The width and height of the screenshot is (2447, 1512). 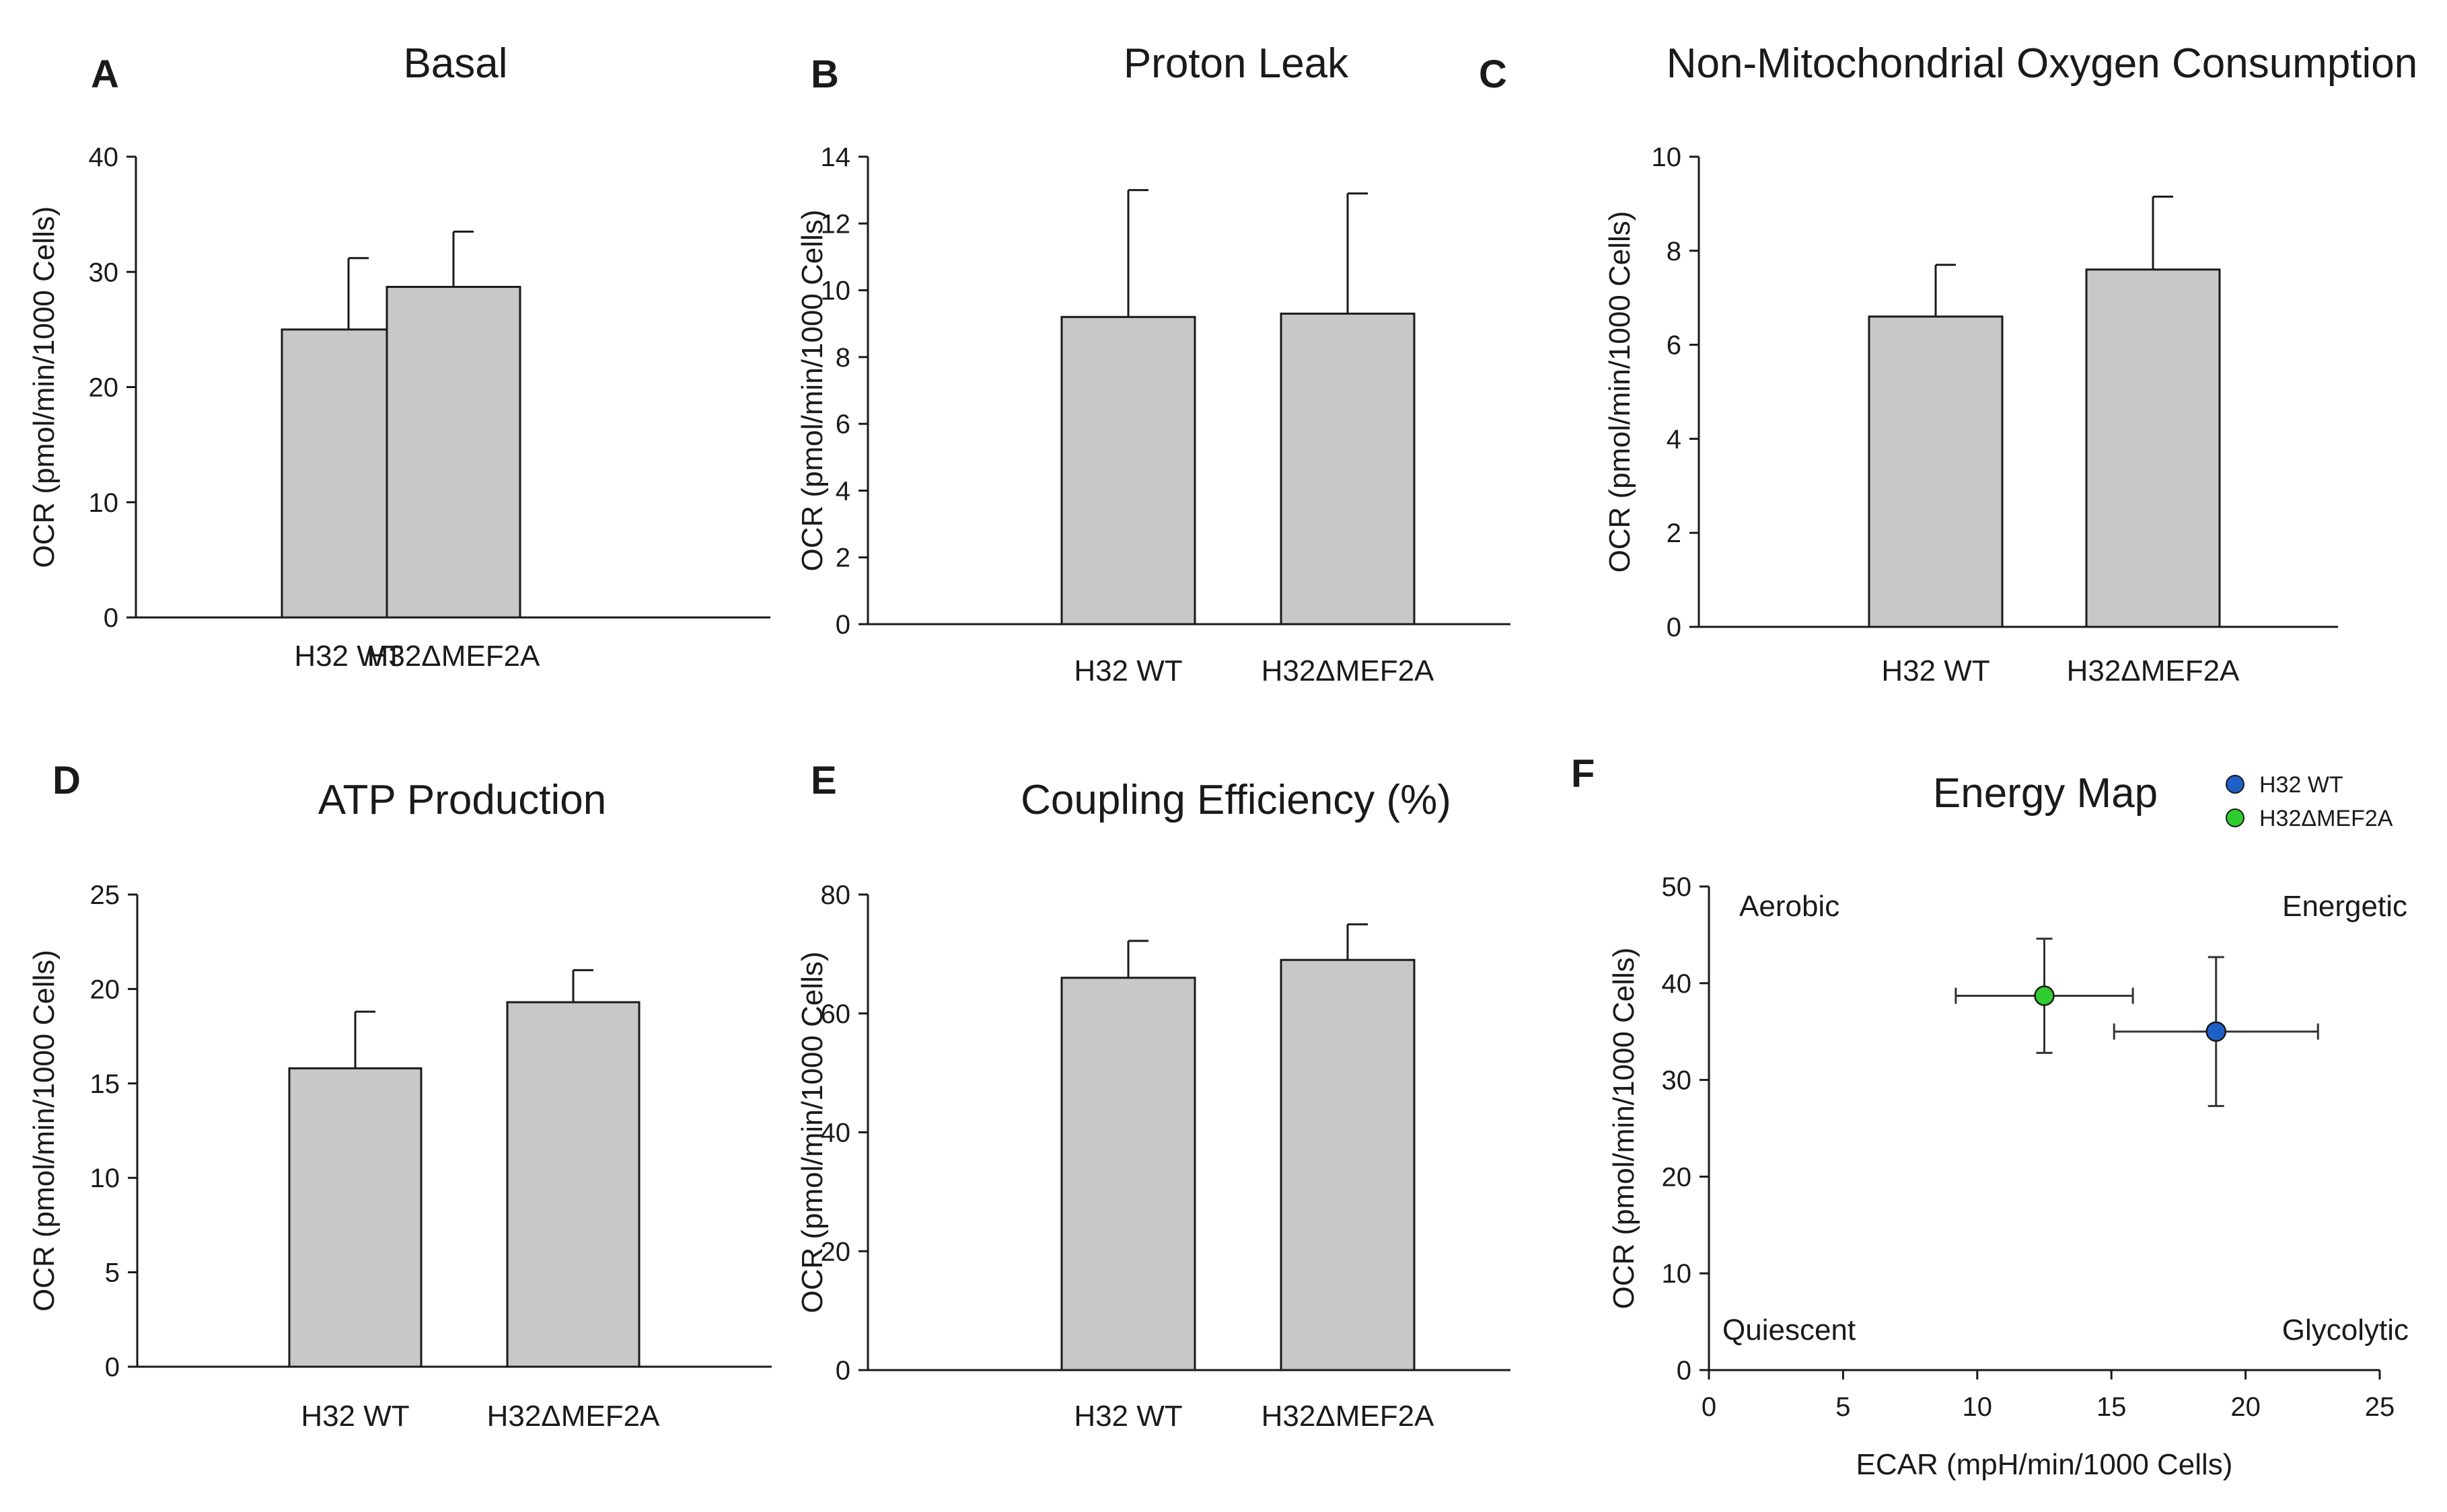 What do you see at coordinates (2044, 1464) in the screenshot?
I see `x-axis-label: ECAR (mpH/min/1000 Cells)` at bounding box center [2044, 1464].